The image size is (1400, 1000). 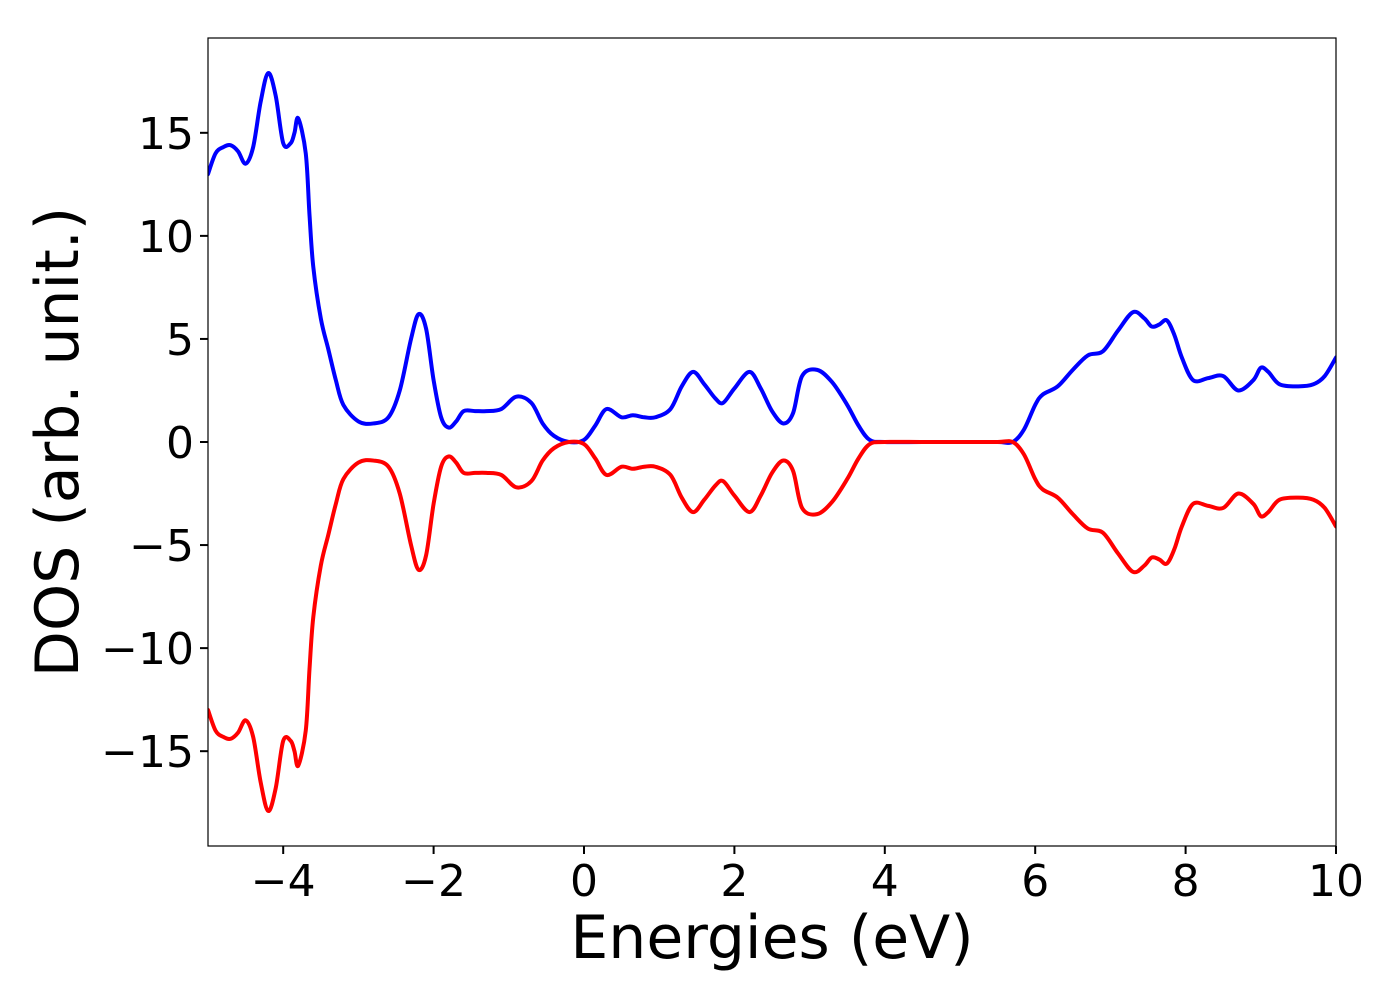 What do you see at coordinates (1186, 881) in the screenshot?
I see `x-tick-label: 8` at bounding box center [1186, 881].